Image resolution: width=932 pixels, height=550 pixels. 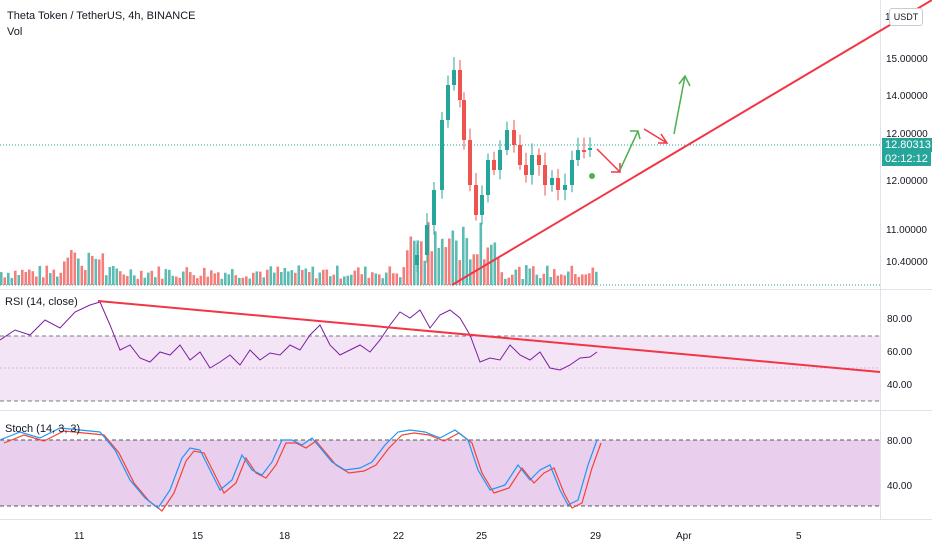 What do you see at coordinates (643, 123) in the screenshot?
I see `projection-arrows` at bounding box center [643, 123].